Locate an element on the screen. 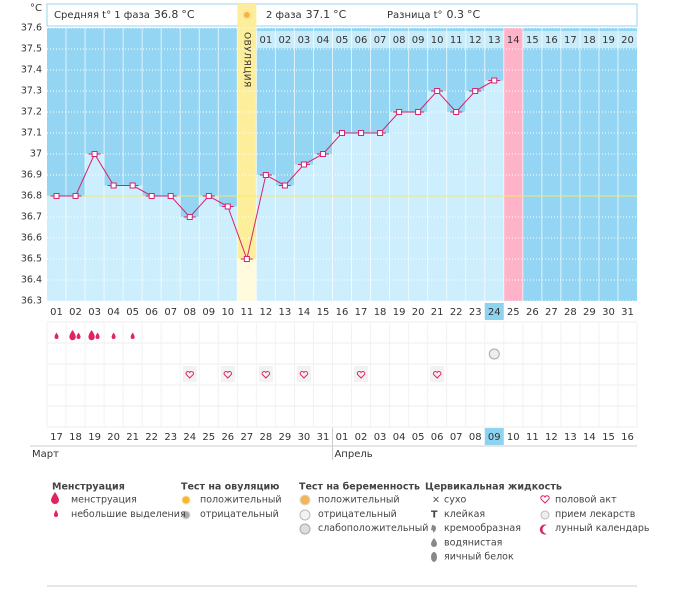  legend-title: Цервикальная жидкость is located at coordinates (493, 487).